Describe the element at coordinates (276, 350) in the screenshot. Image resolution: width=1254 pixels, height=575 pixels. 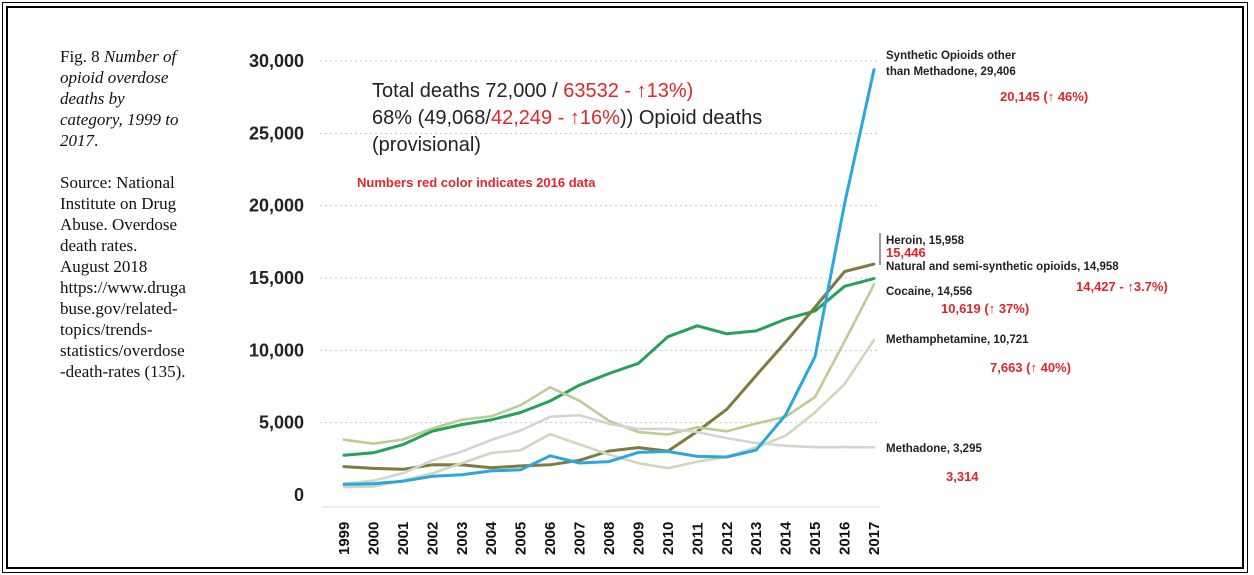
I see `y-tick-label: 10,000` at that location.